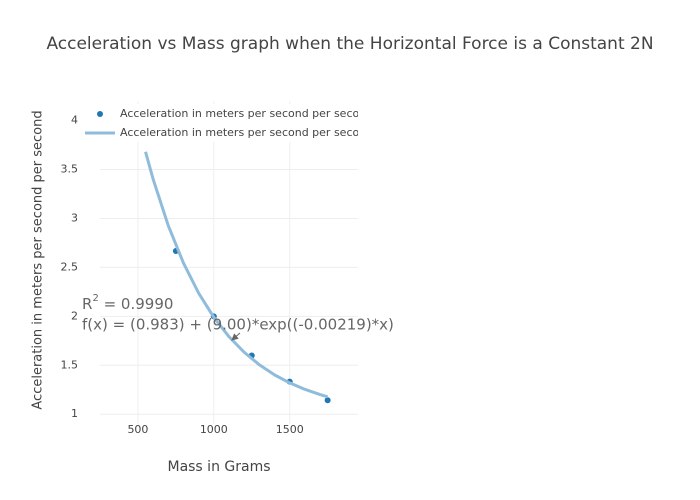 This screenshot has height=500, width=700. I want to click on r-power: 2, so click(95, 298).